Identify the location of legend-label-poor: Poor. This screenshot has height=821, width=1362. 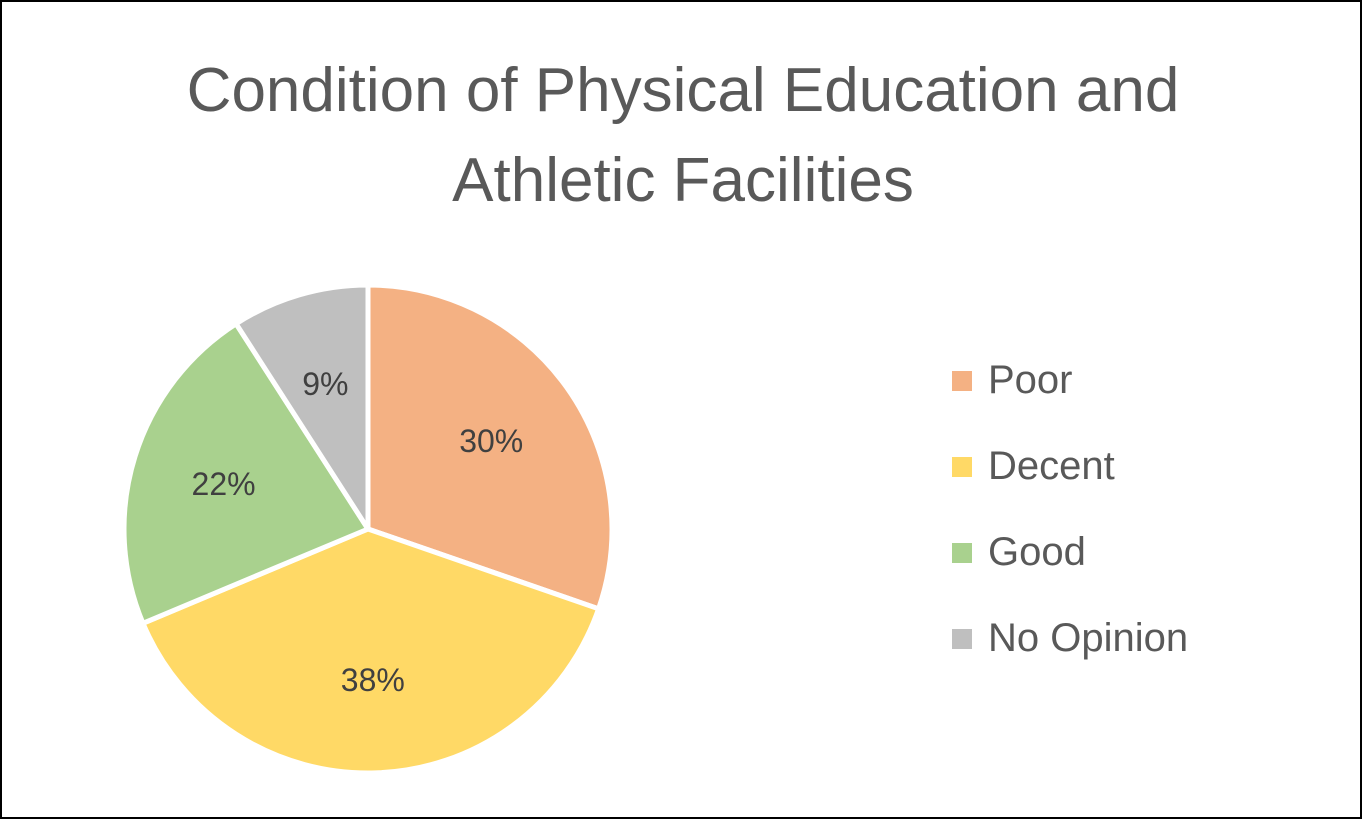
(1030, 380).